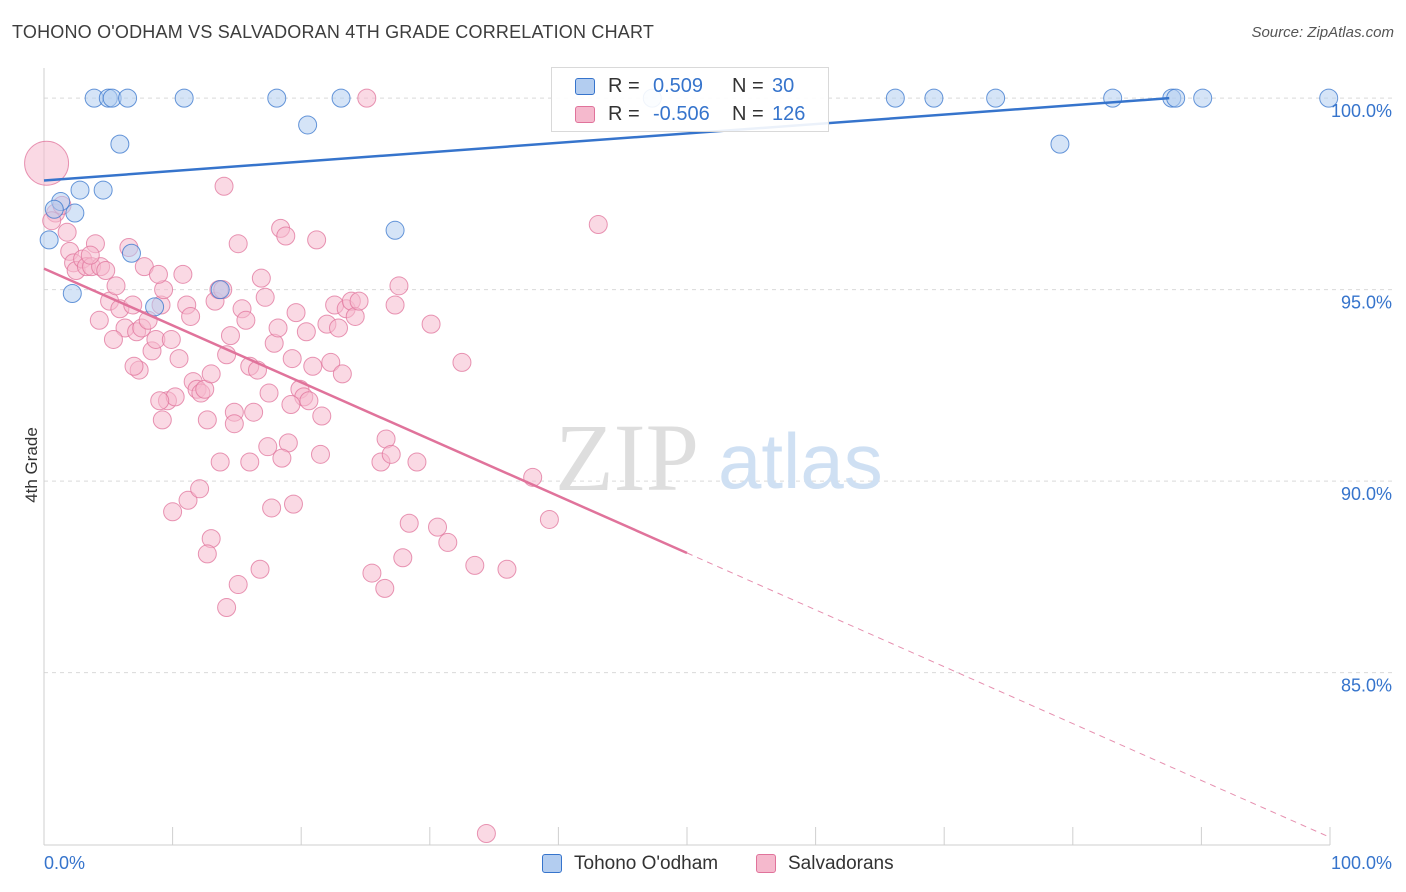 This screenshot has width=1406, height=892. What do you see at coordinates (783, 86) in the screenshot?
I see `n-value: 30` at bounding box center [783, 86].